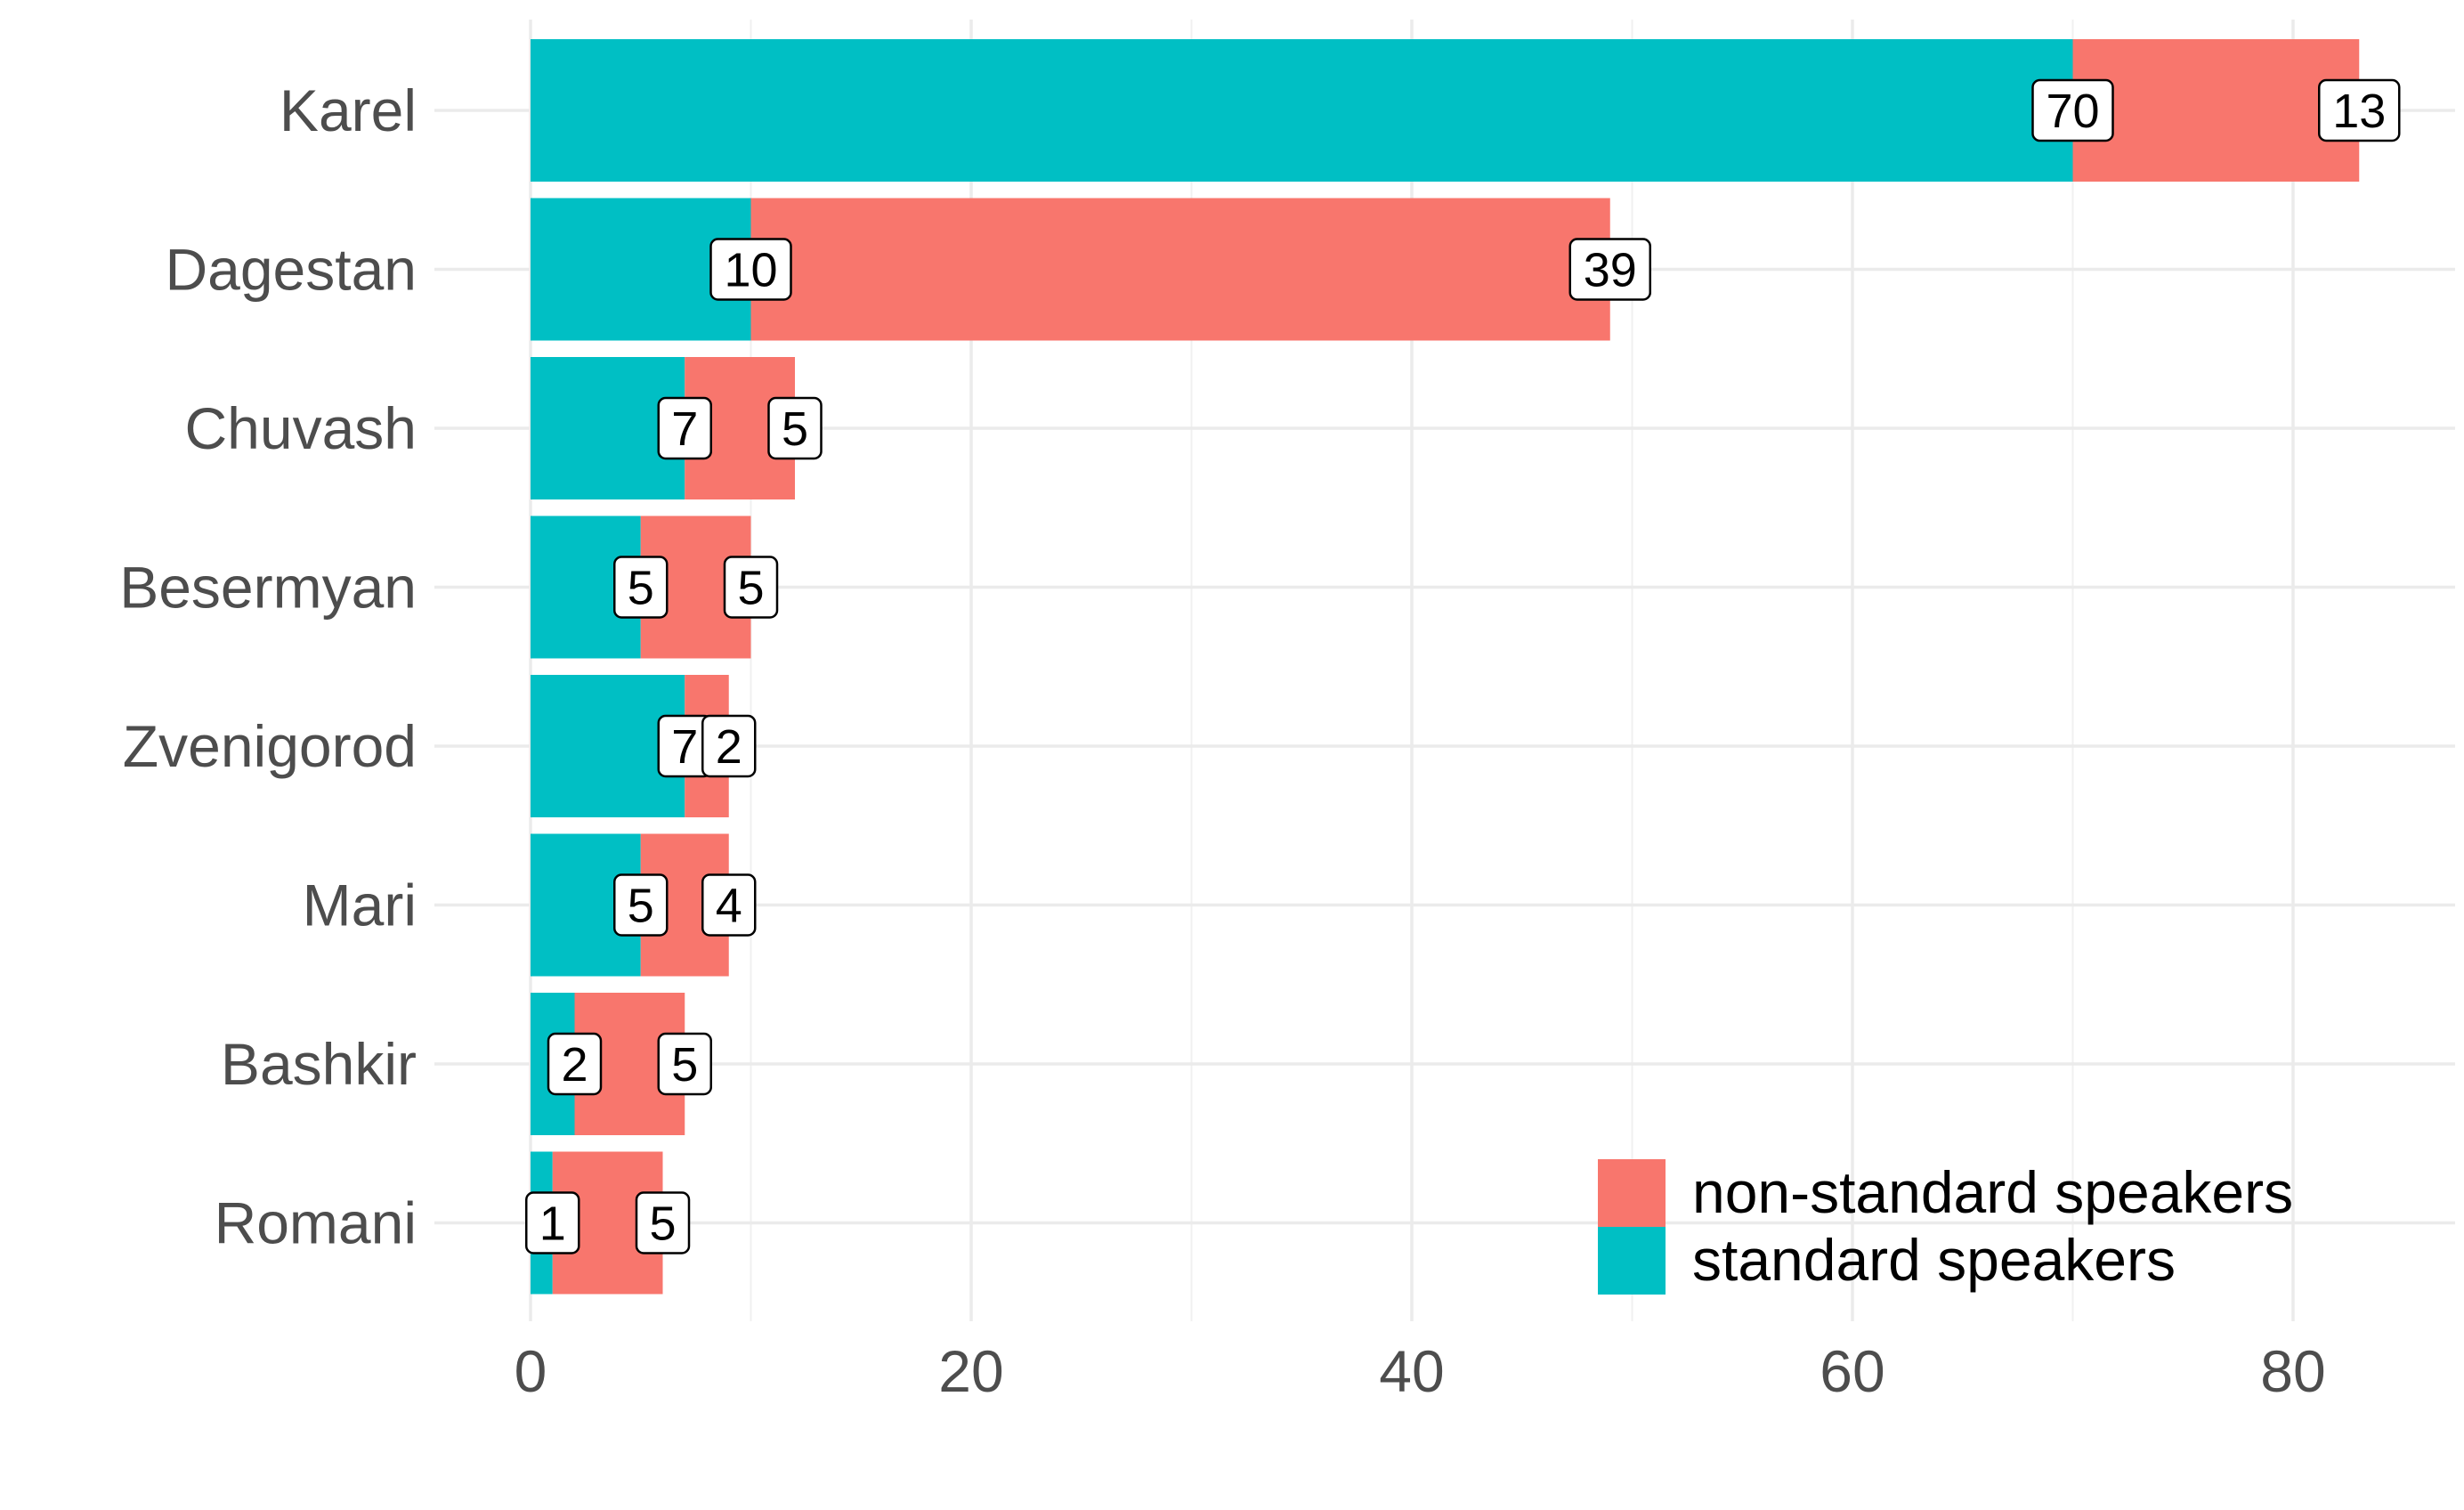 The width and height of the screenshot is (2464, 1510). Describe the element at coordinates (268, 588) in the screenshot. I see `y-tick-label: Besermyan` at that location.